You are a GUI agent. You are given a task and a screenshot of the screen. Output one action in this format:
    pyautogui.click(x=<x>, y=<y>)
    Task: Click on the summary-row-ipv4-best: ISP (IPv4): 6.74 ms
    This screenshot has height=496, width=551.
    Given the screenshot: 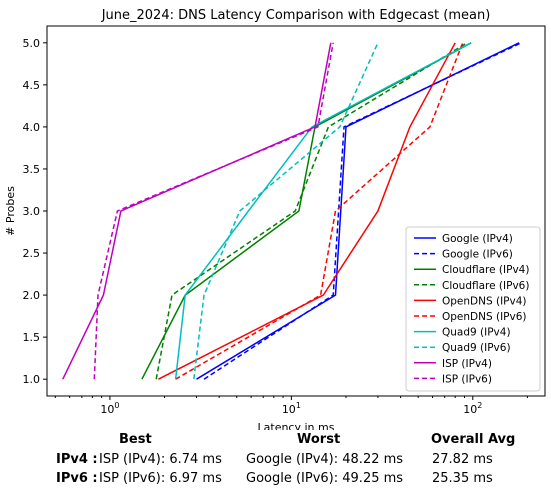 What is the action you would take?
    pyautogui.click(x=160, y=459)
    